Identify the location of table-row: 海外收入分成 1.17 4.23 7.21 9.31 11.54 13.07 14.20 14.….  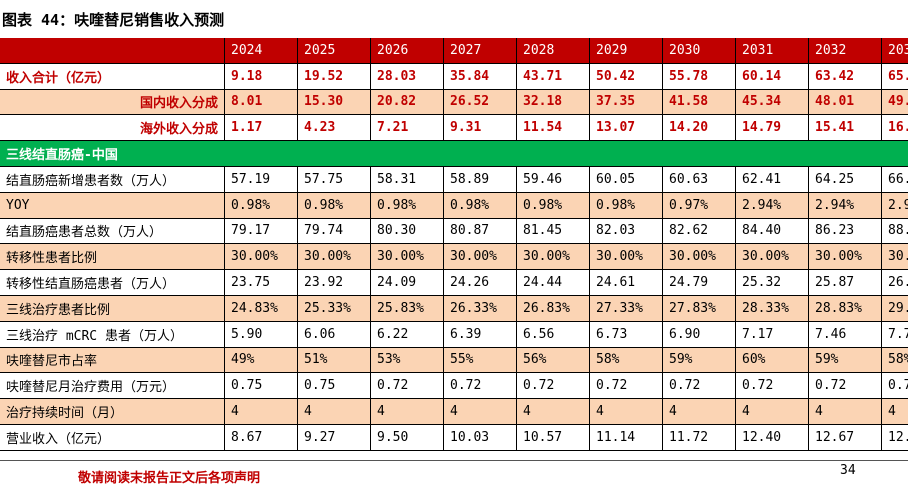
(454, 128).